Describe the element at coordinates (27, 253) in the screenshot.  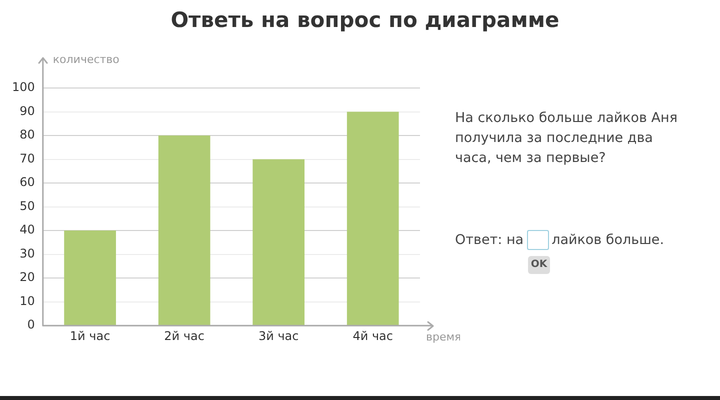
I see `y-tick-label: 30` at that location.